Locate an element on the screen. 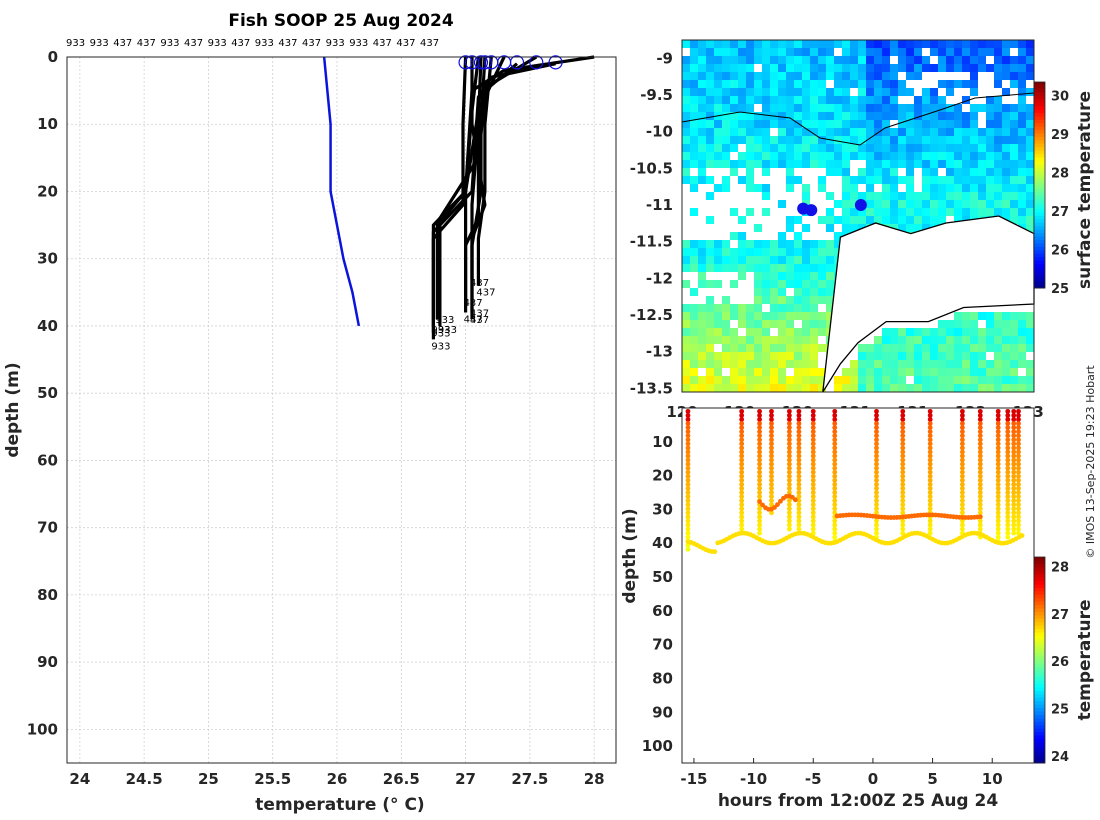  depth-time-xtick-5: 10 is located at coordinates (992, 779).